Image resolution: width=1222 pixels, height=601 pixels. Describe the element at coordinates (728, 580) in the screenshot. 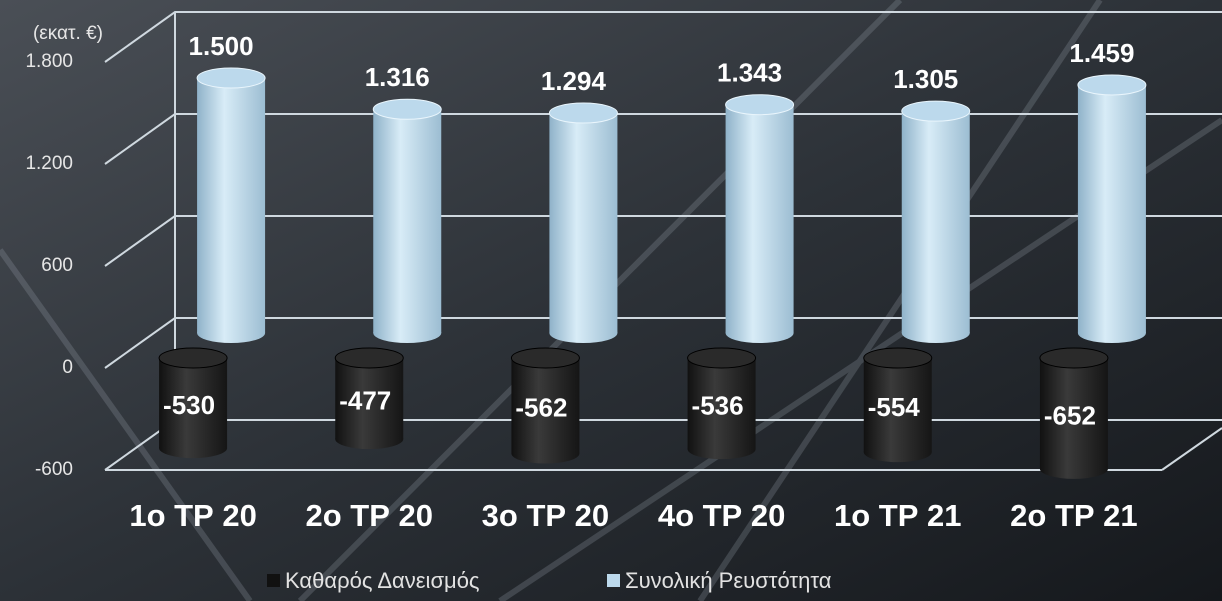

I see `legend-label: Συνολική Ρευστότητα` at that location.